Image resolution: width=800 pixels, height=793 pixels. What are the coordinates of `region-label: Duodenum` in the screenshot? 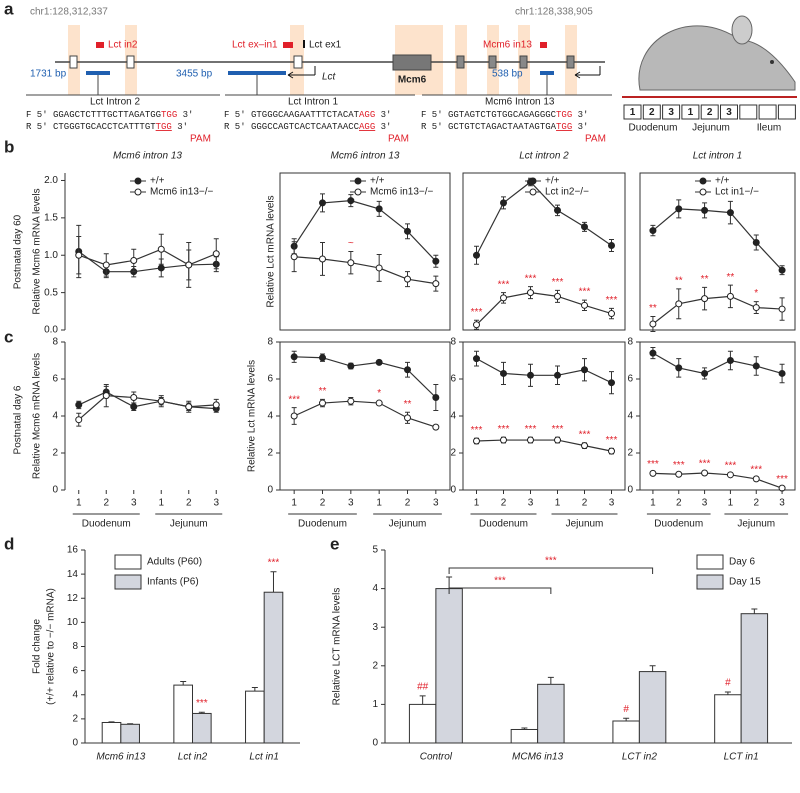 It's located at (653, 128).